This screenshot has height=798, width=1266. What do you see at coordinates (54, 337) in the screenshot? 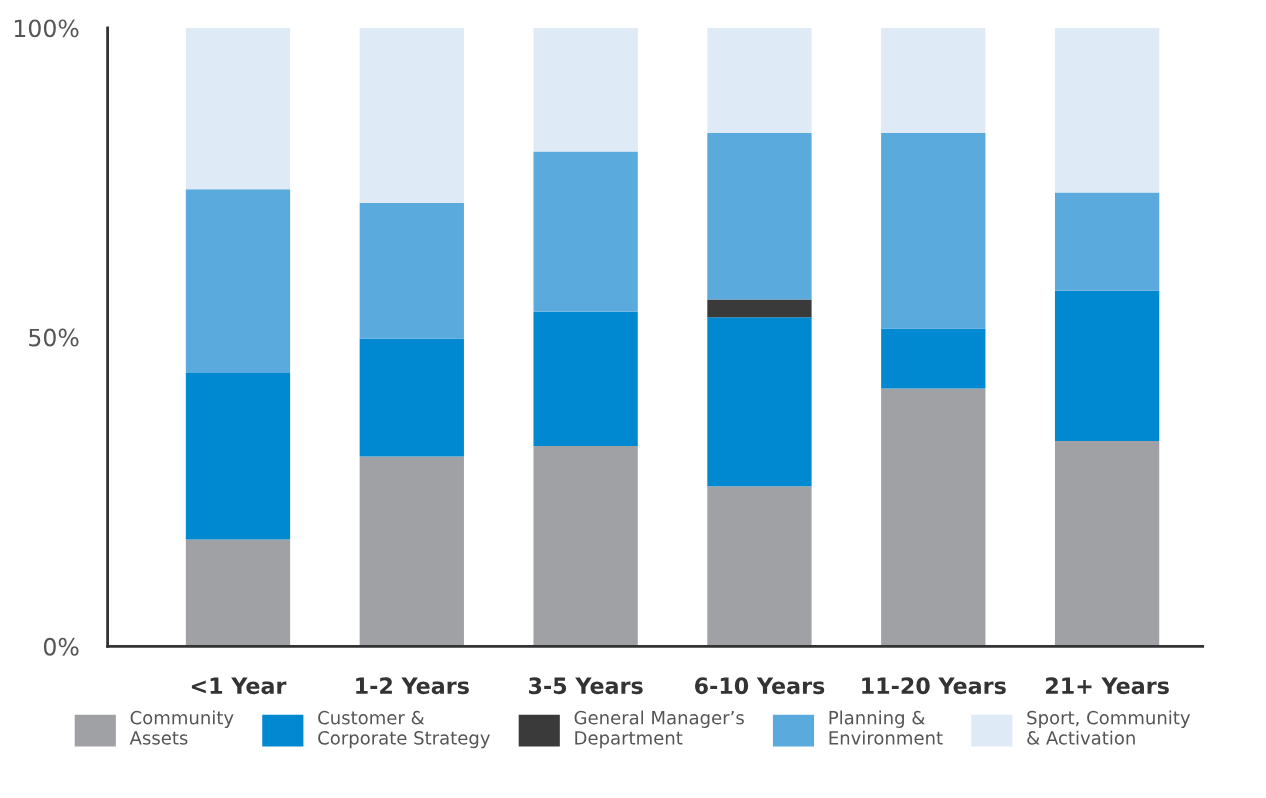
I see `y-tick-label: 50%` at bounding box center [54, 337].